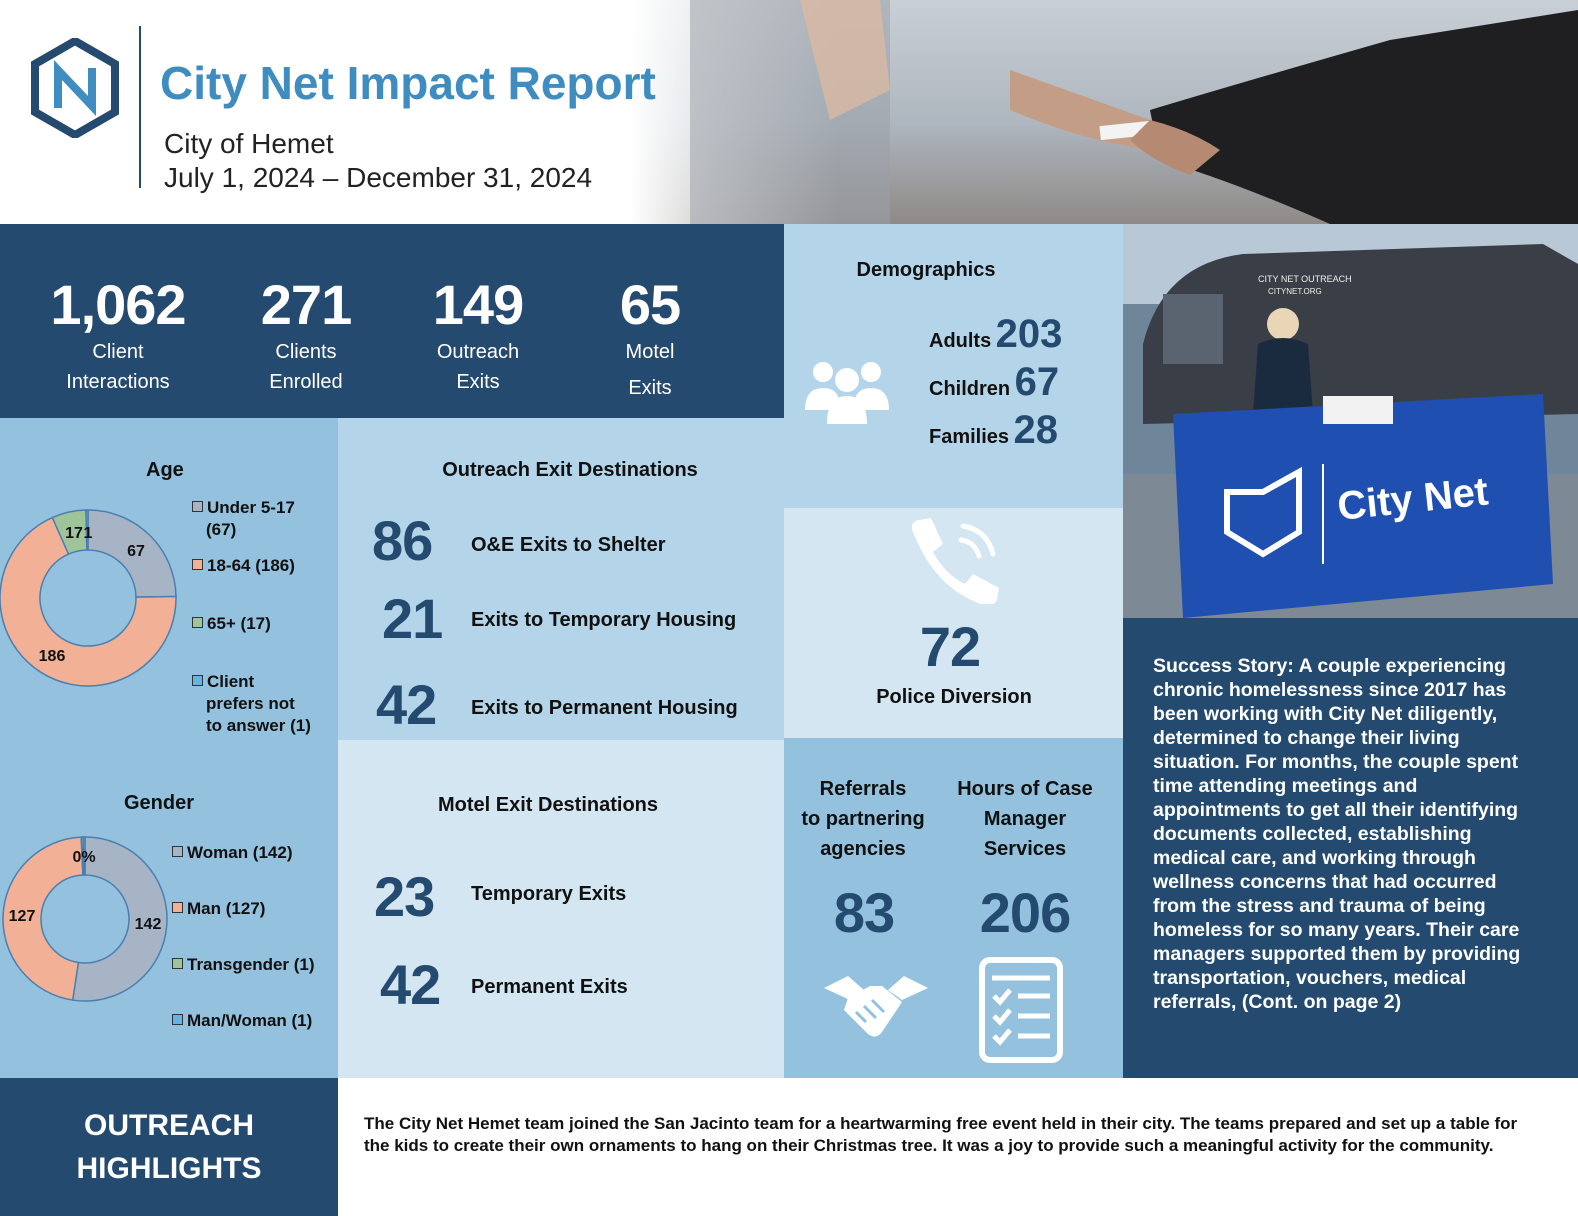 Image resolution: width=1578 pixels, height=1216 pixels. Describe the element at coordinates (118, 382) in the screenshot. I see `stat-label: Interactions` at that location.